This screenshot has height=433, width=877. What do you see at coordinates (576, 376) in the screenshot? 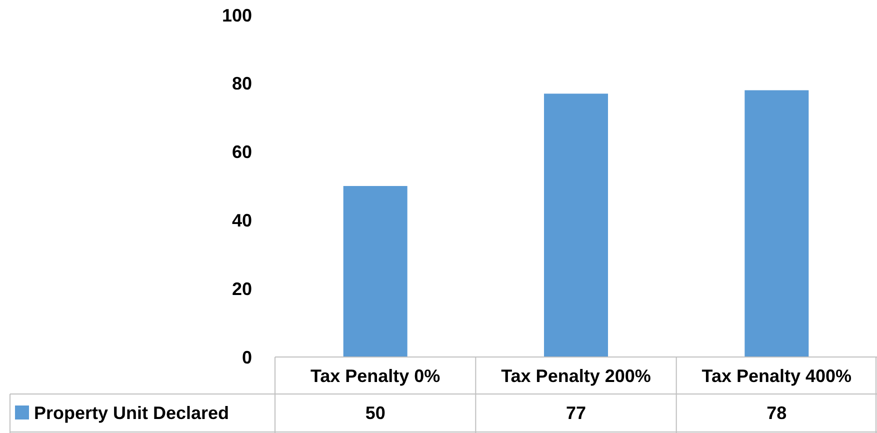
I see `x-tick-label: Tax Penalty 200%` at bounding box center [576, 376].